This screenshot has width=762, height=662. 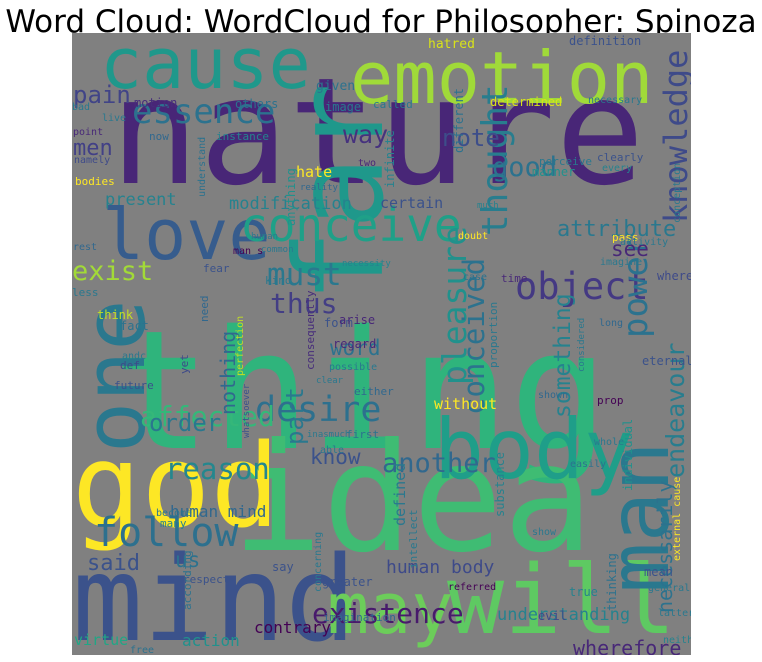 I want to click on word-good: good, so click(x=524, y=167).